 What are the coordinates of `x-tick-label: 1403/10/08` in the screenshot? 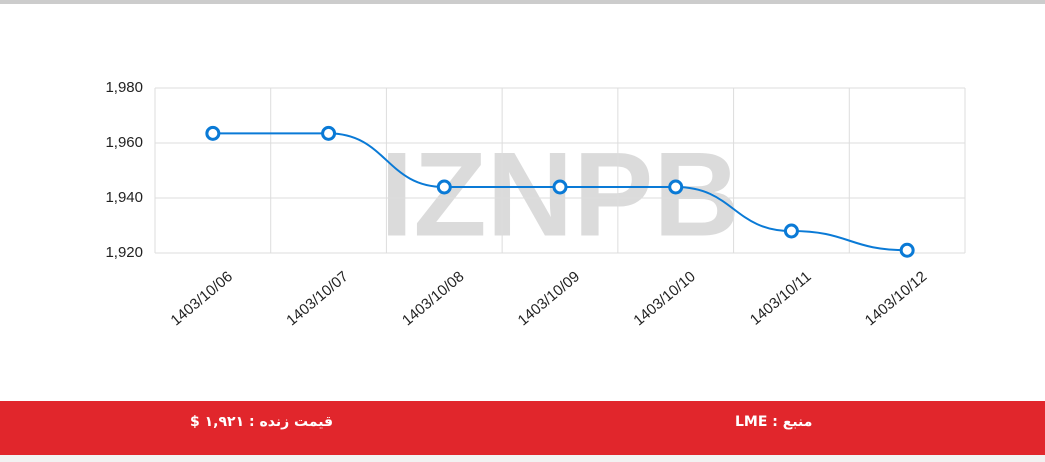 It's located at (433, 298).